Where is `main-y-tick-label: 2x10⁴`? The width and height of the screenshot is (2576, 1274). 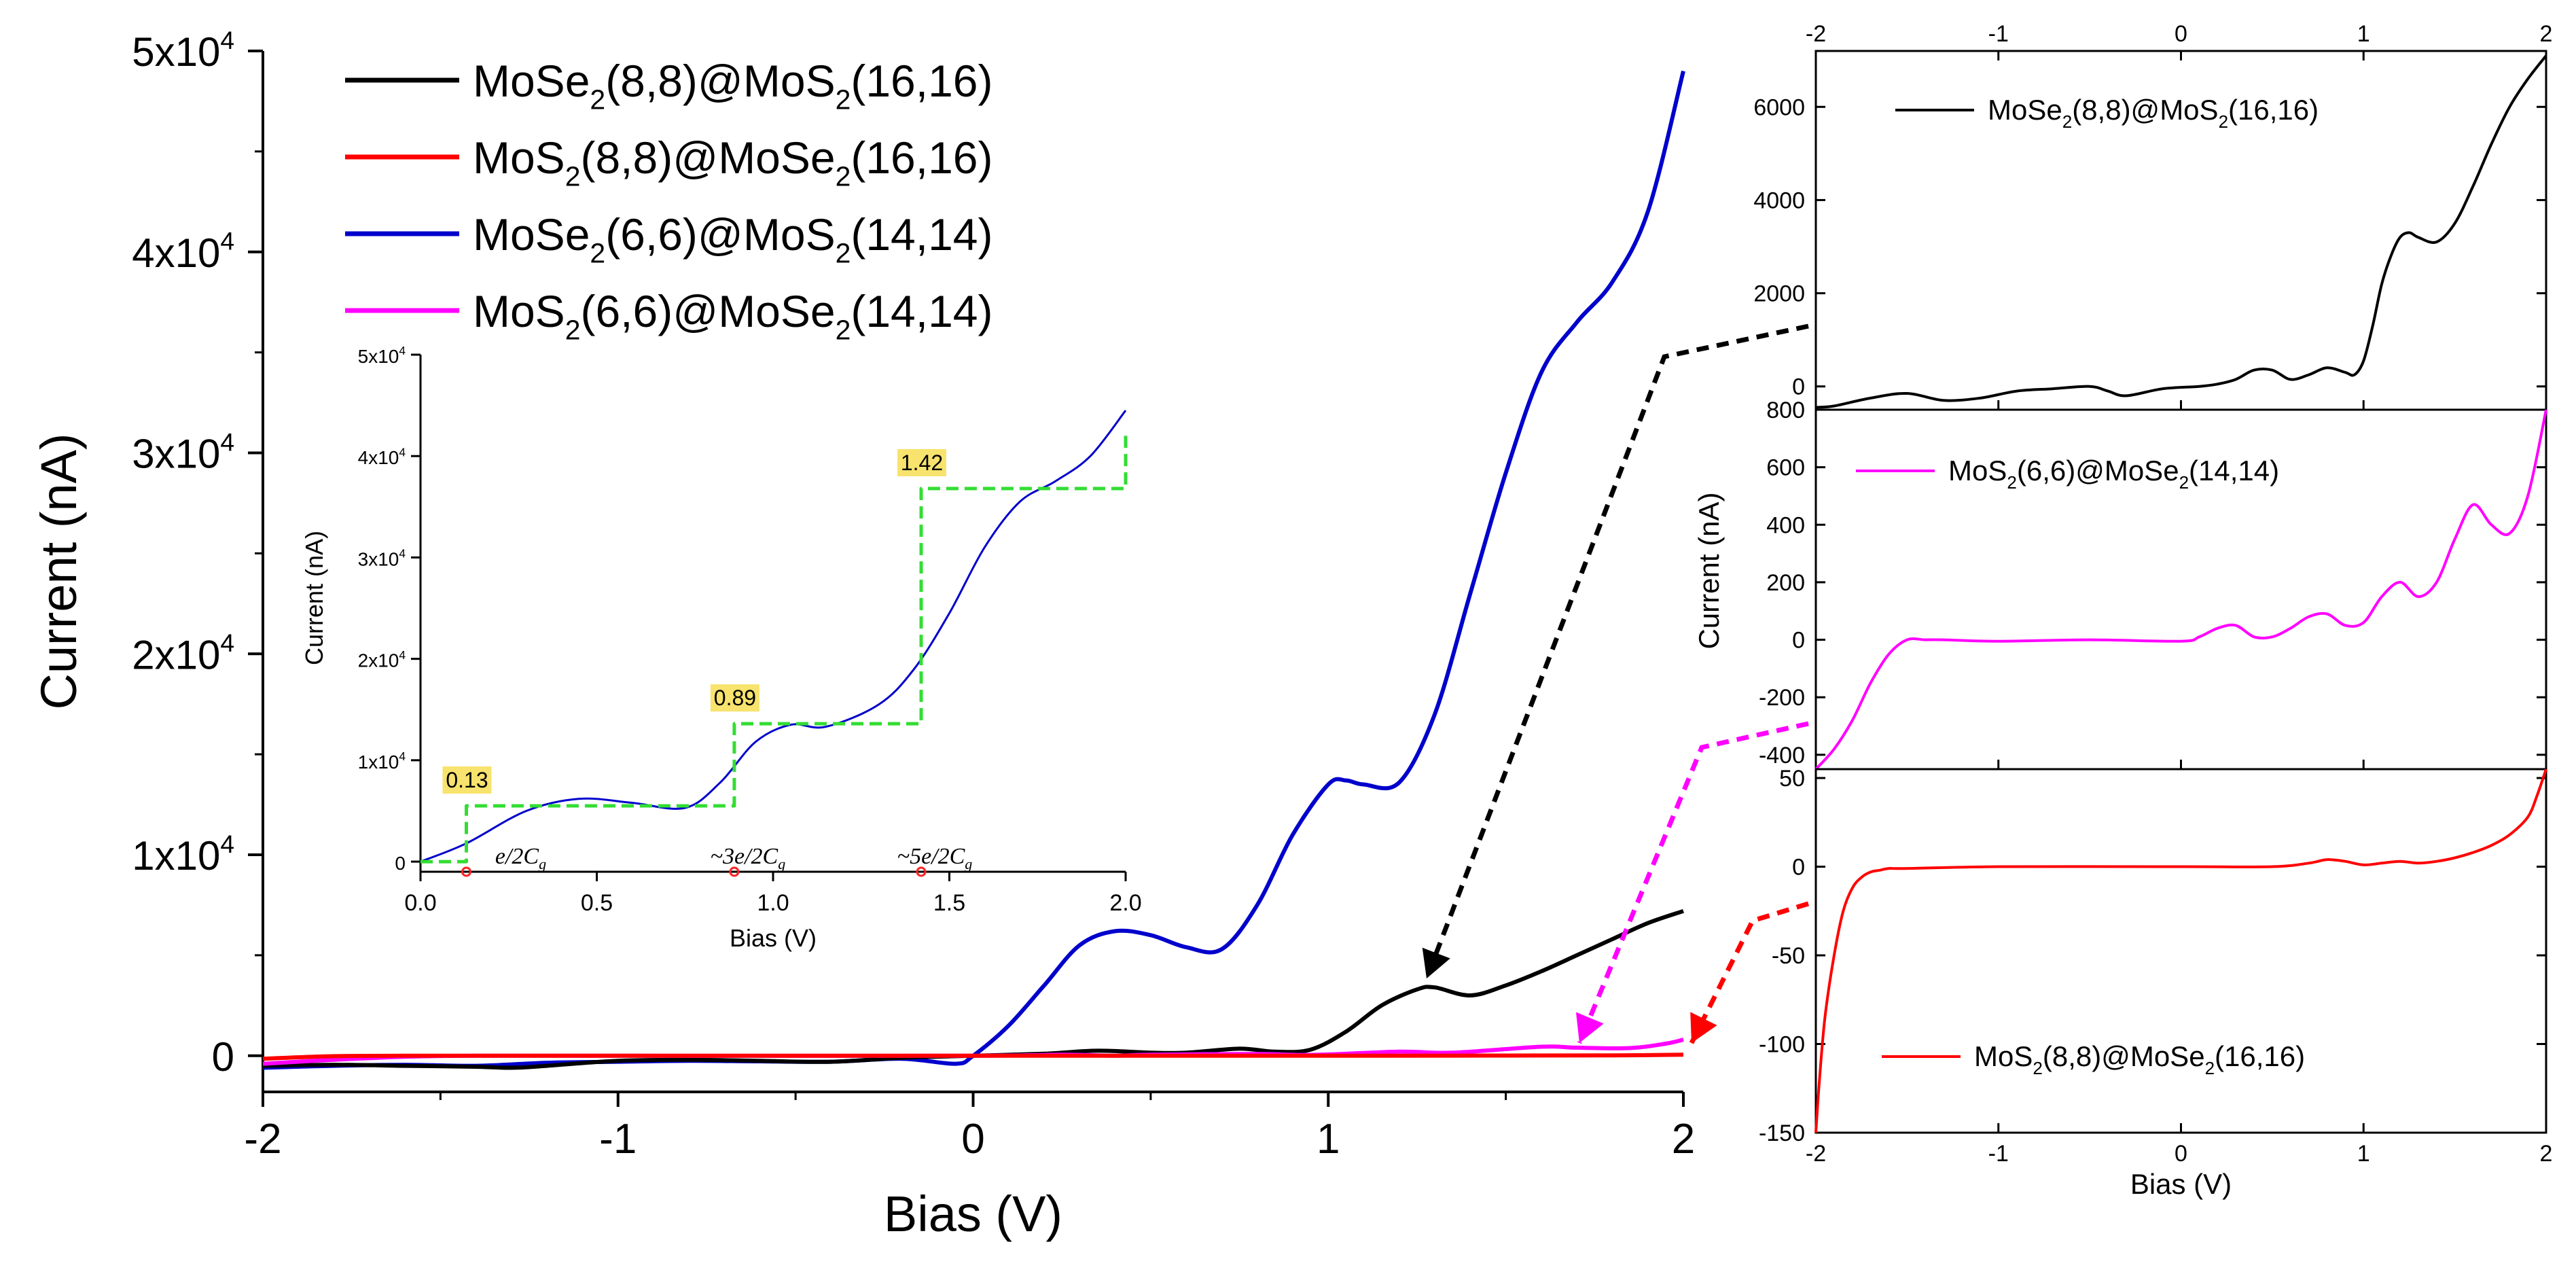
main-y-tick-label: 2x10⁴ is located at coordinates (183, 653).